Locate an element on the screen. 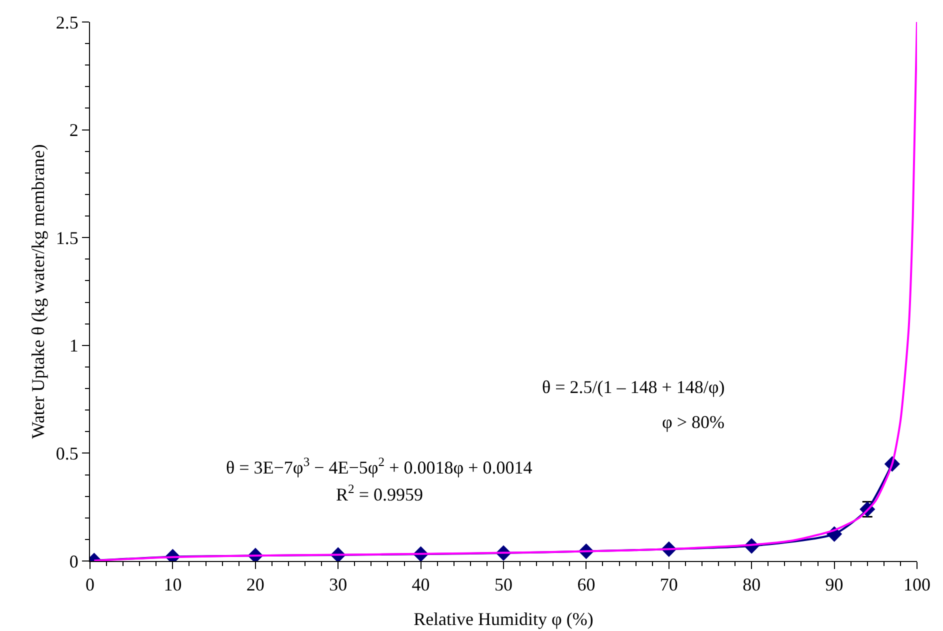 This screenshot has height=631, width=943. y-tick-label: 2.5 is located at coordinates (67, 22).